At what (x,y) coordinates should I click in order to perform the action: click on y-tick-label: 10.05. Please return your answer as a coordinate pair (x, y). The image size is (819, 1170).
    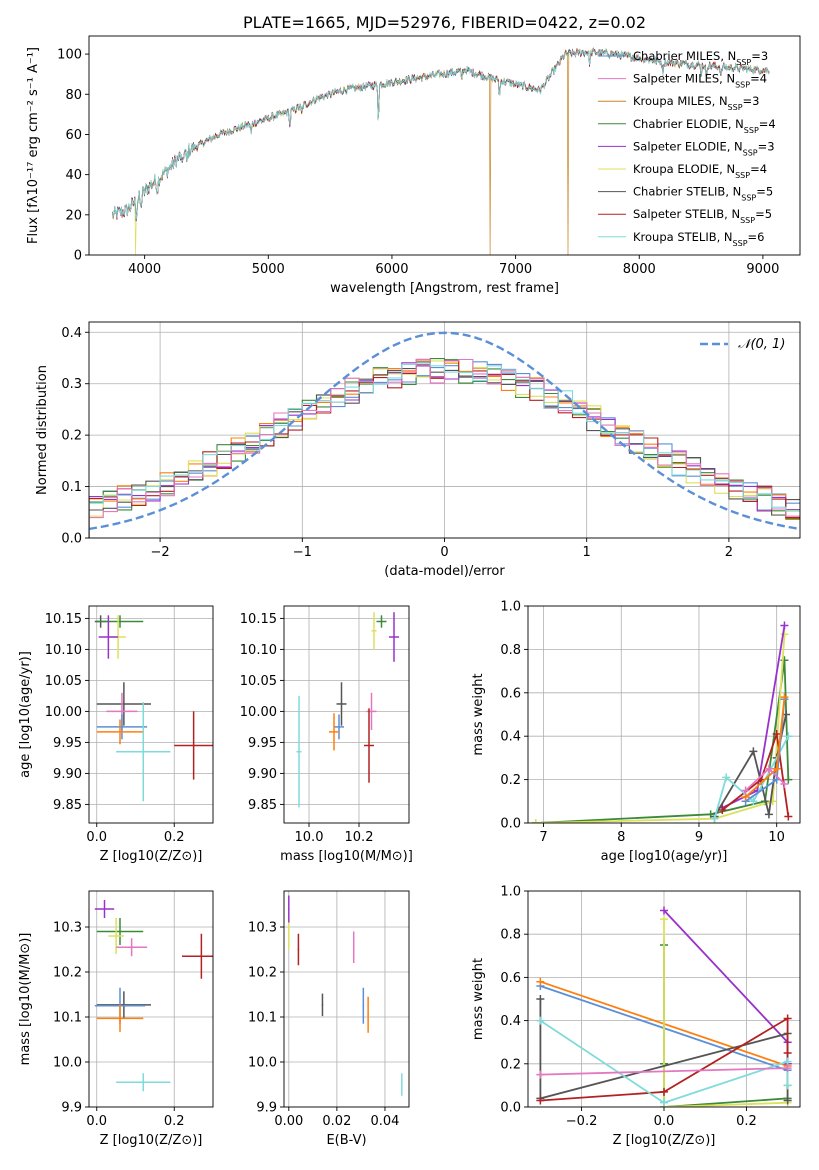
    Looking at the image, I should click on (63, 681).